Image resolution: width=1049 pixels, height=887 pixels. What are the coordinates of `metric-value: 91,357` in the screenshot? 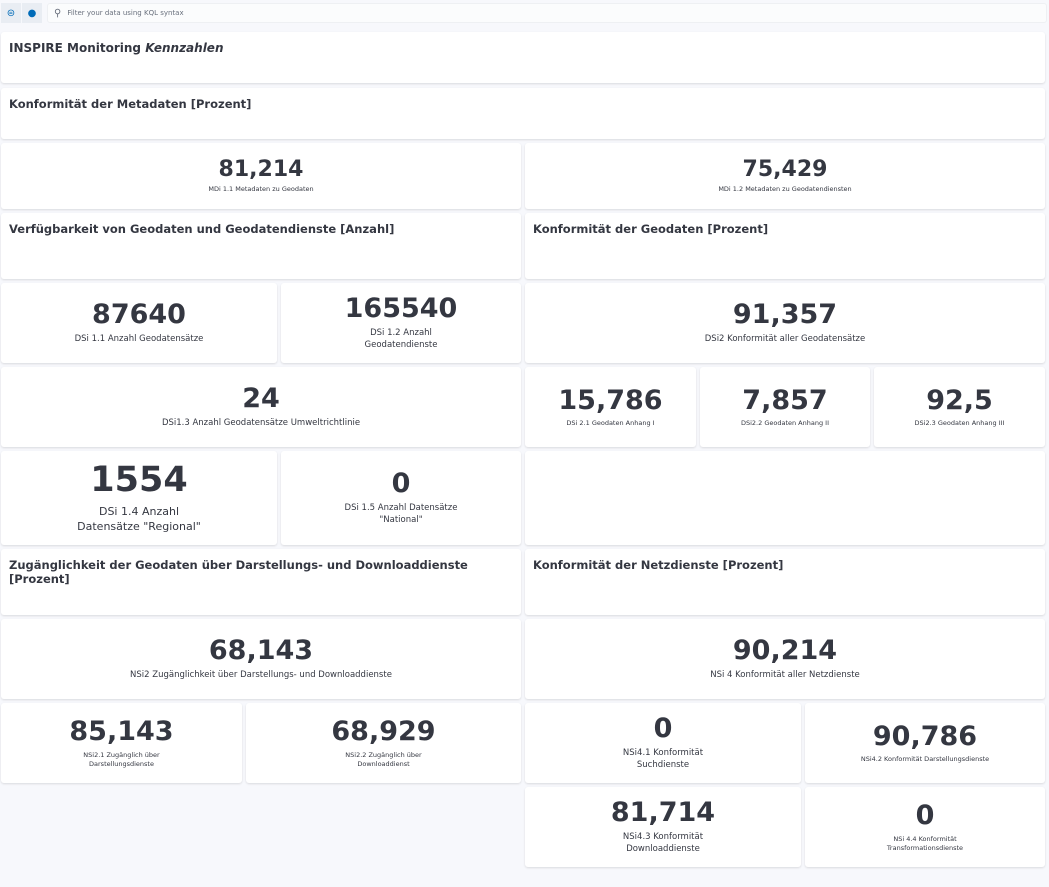 It's located at (785, 315).